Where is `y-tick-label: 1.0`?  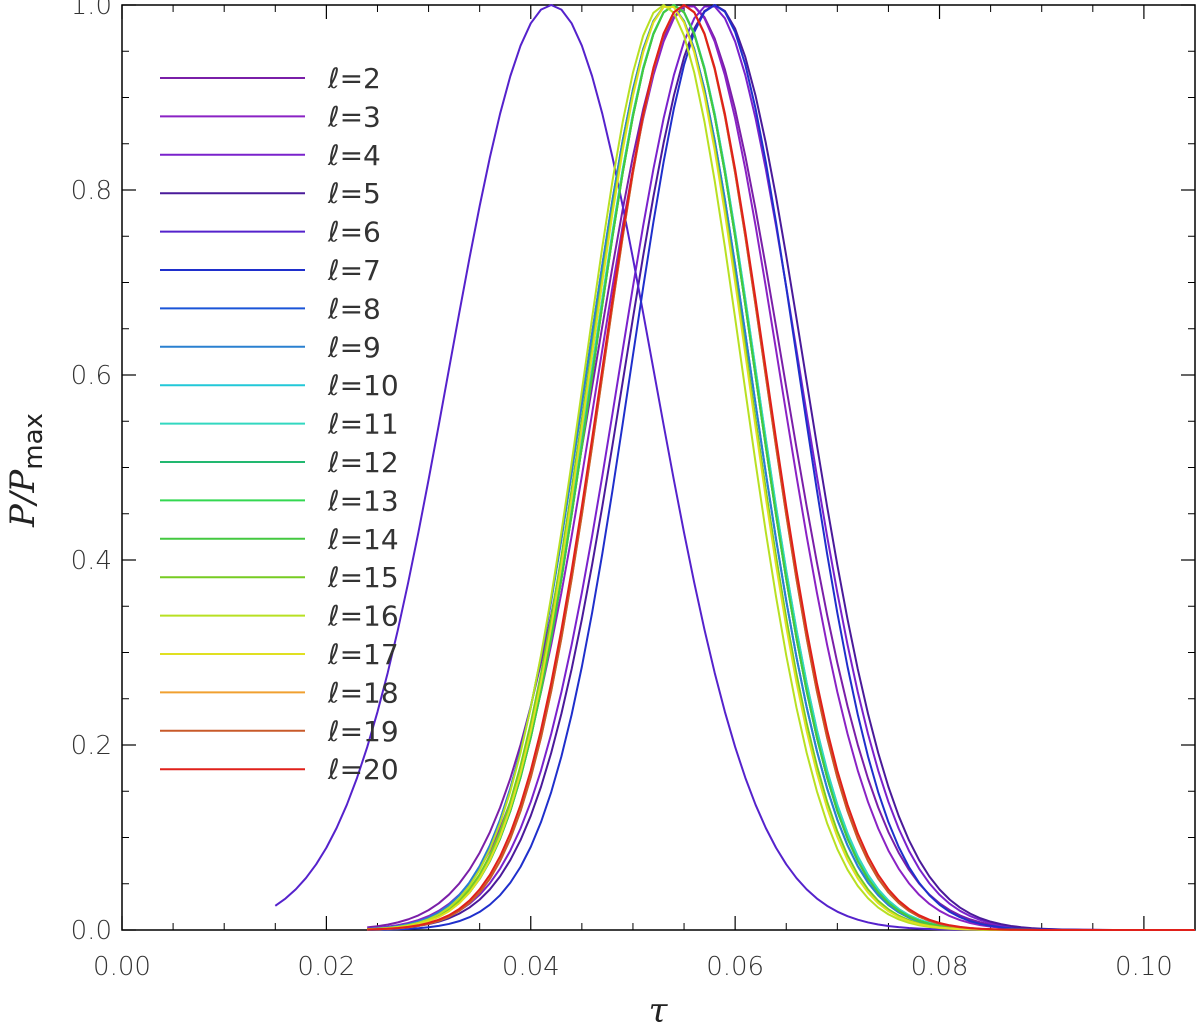
y-tick-label: 1.0 is located at coordinates (91, 10).